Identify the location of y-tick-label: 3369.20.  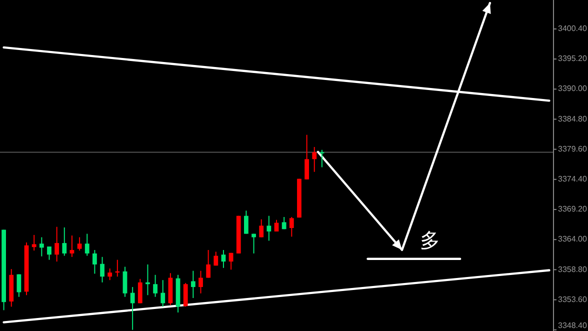
(573, 209).